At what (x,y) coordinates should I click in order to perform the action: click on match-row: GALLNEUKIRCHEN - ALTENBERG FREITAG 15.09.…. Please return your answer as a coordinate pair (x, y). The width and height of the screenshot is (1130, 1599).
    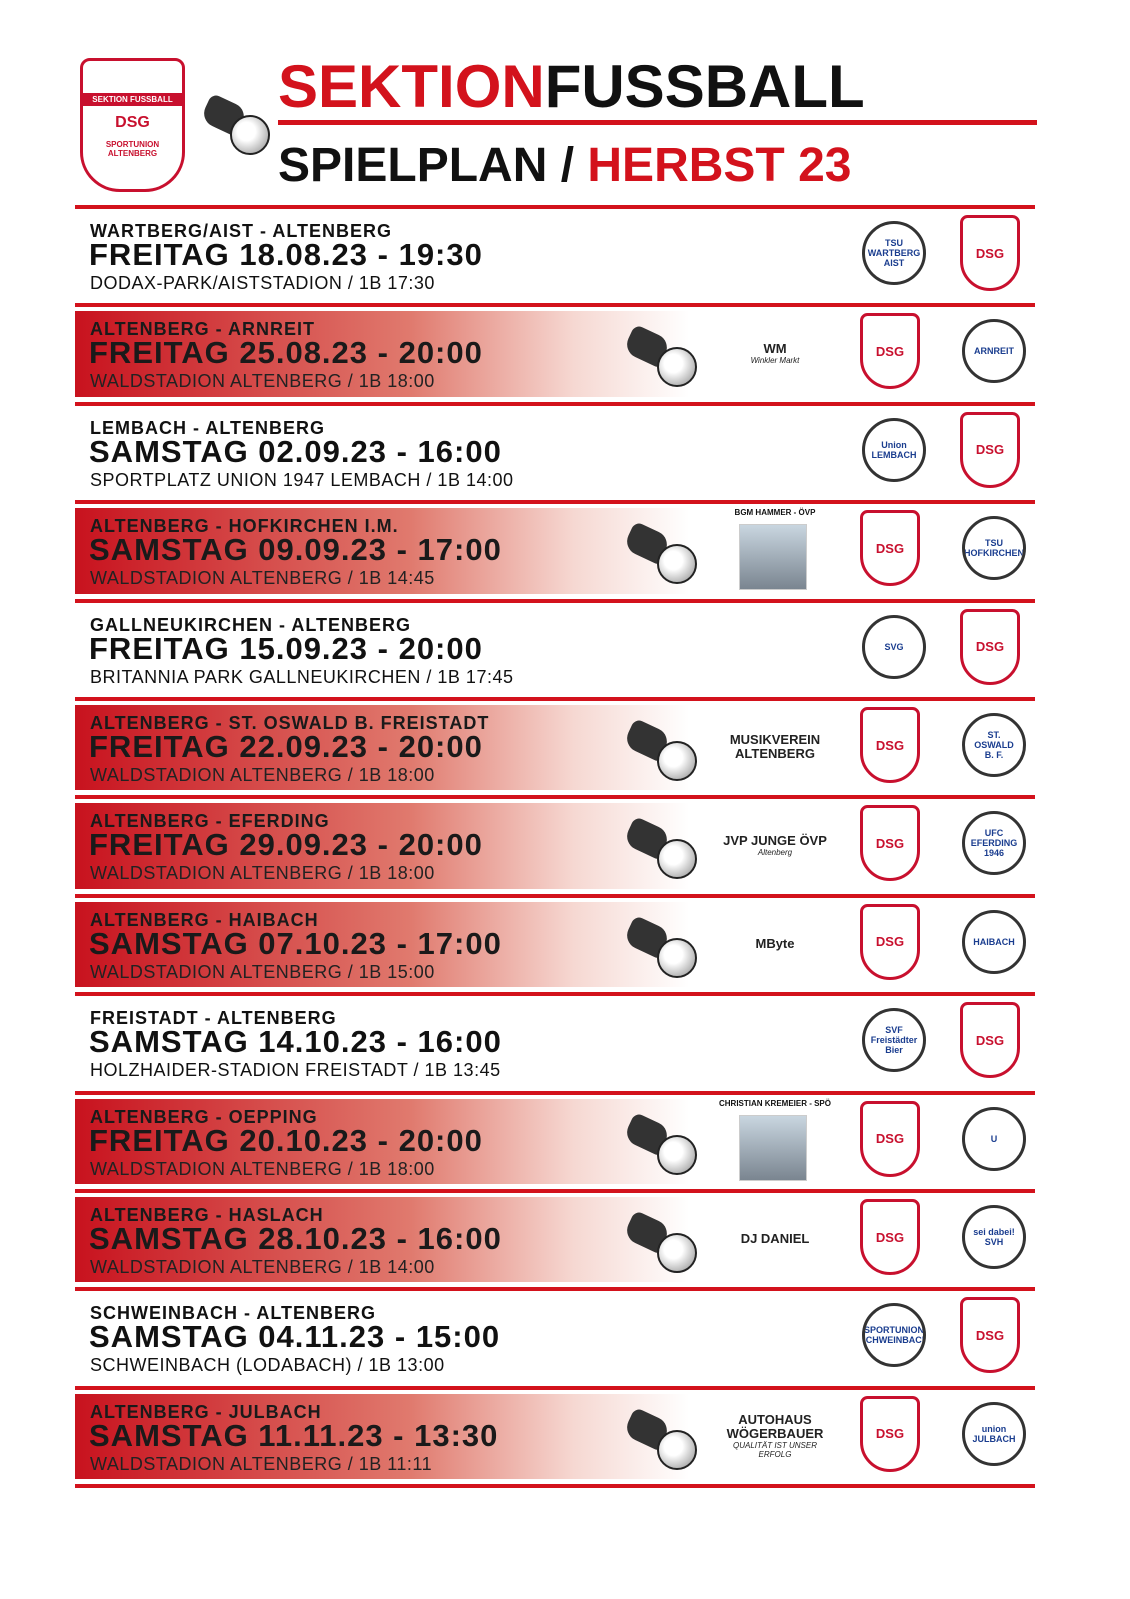
    Looking at the image, I should click on (555, 649).